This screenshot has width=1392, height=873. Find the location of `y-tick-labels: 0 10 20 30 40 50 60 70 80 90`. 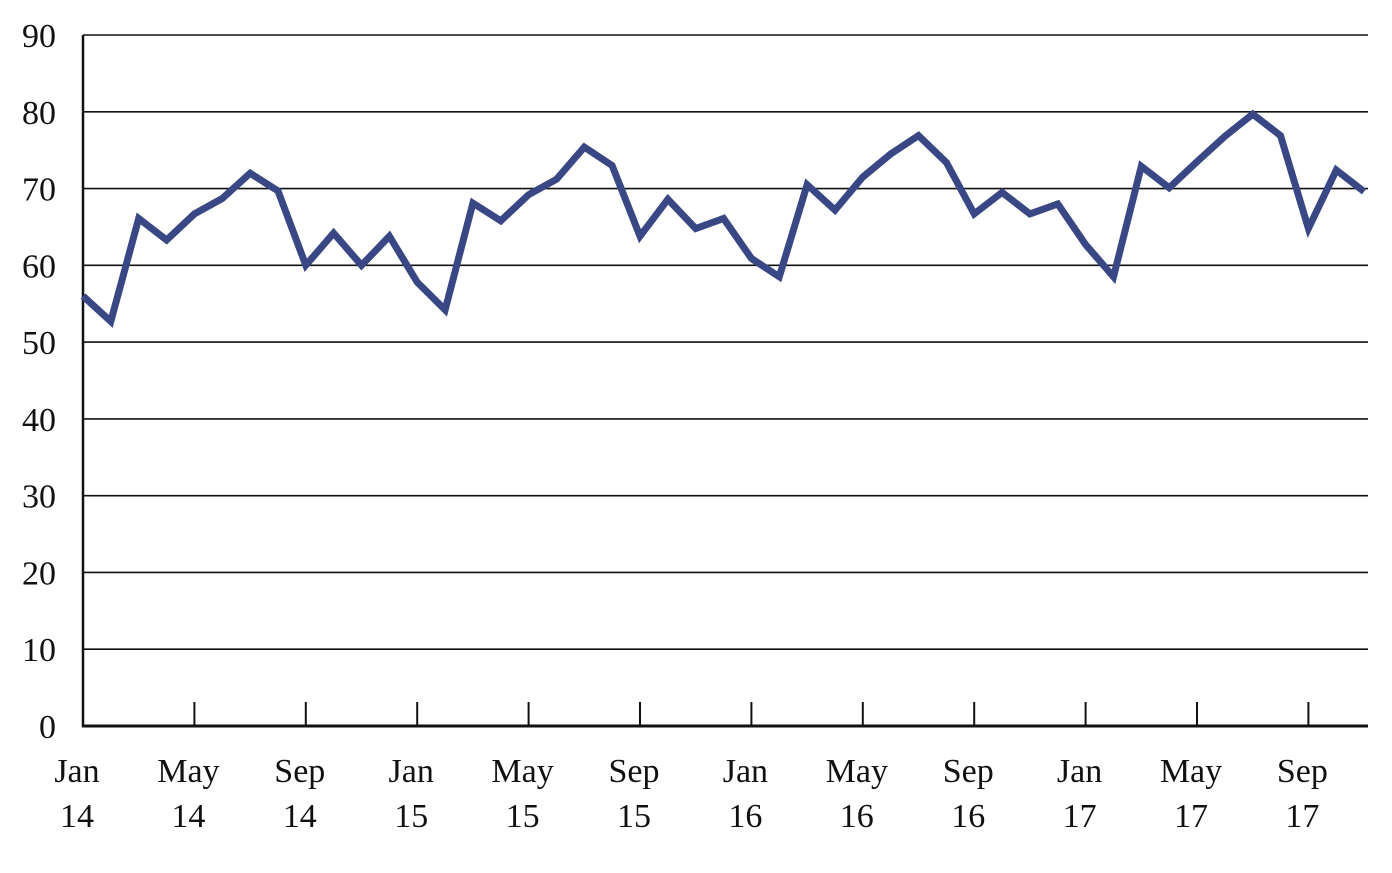

y-tick-labels: 0 10 20 30 40 50 60 70 80 90 is located at coordinates (39, 382).